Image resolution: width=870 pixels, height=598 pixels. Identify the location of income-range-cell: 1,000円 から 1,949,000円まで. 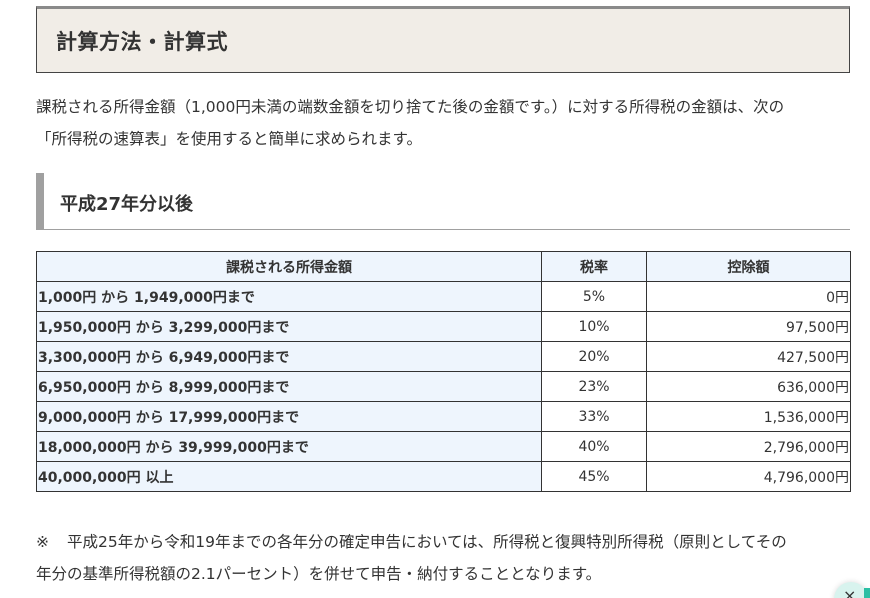
(289, 296).